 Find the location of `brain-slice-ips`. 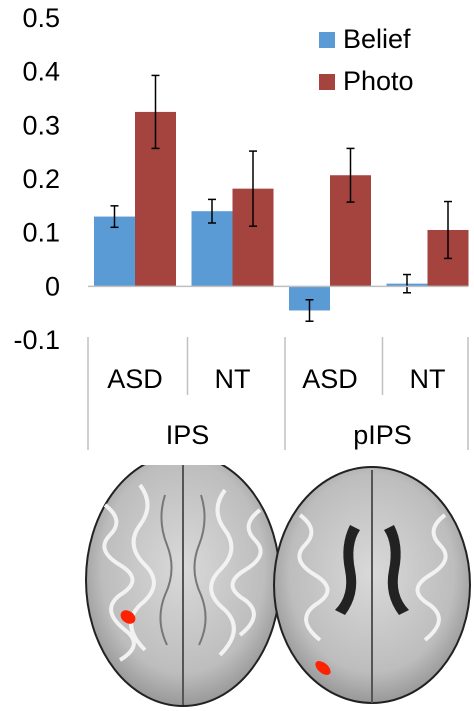

brain-slice-ips is located at coordinates (183, 586).